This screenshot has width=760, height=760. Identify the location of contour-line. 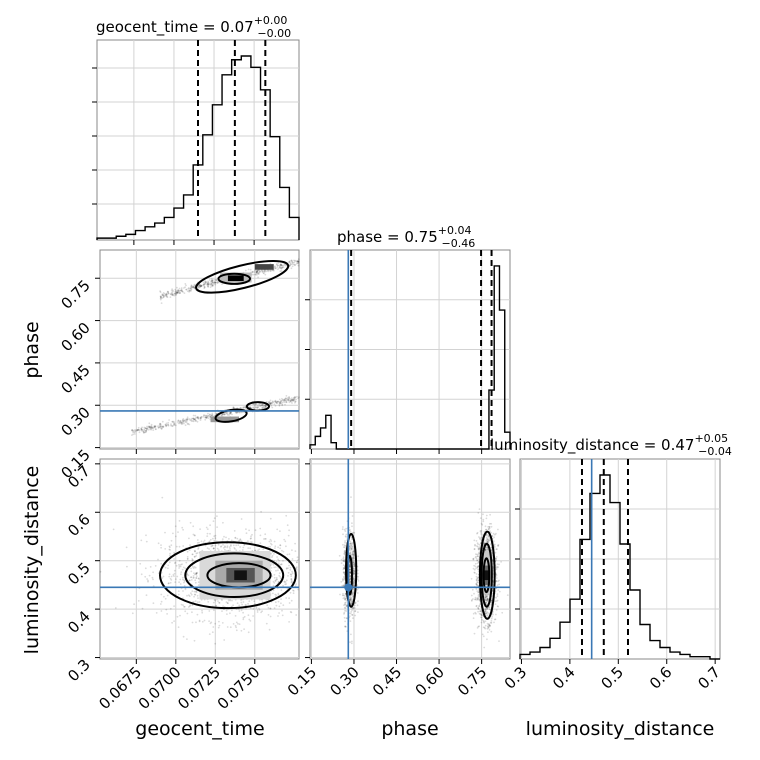
(234, 575).